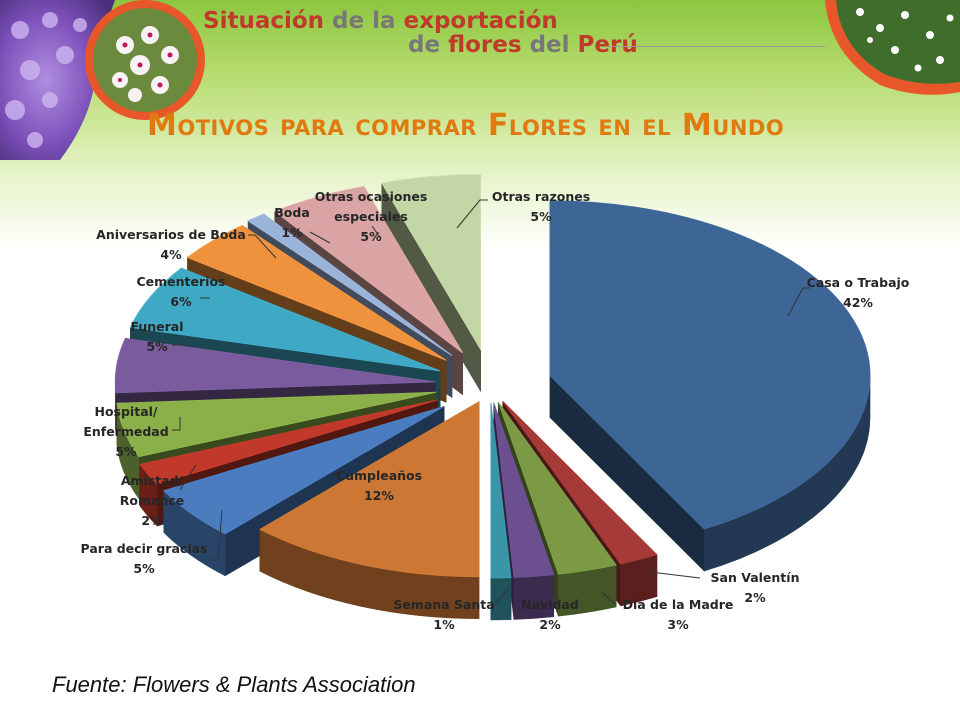 This screenshot has height=720, width=960. I want to click on data-label: Funeral 5%, so click(156, 336).